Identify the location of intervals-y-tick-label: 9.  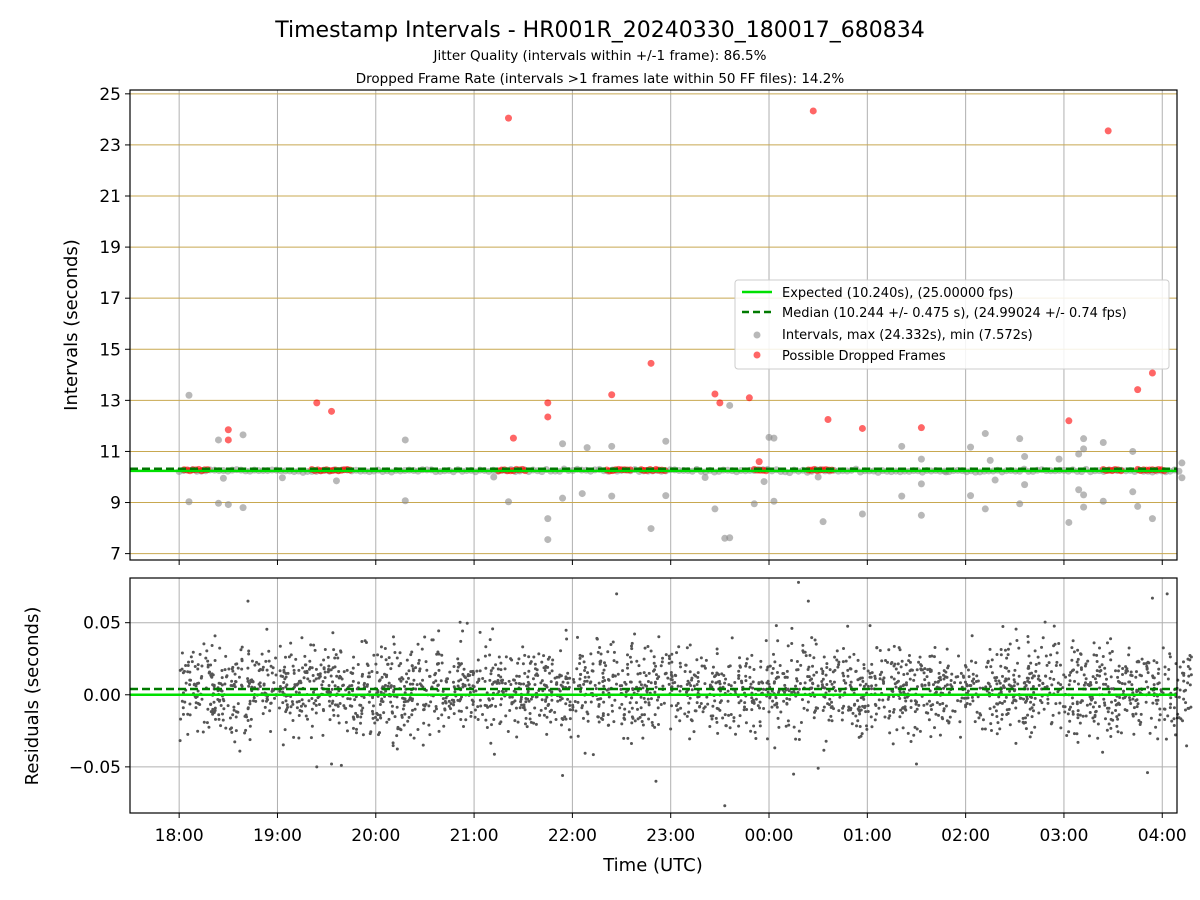
(115, 504).